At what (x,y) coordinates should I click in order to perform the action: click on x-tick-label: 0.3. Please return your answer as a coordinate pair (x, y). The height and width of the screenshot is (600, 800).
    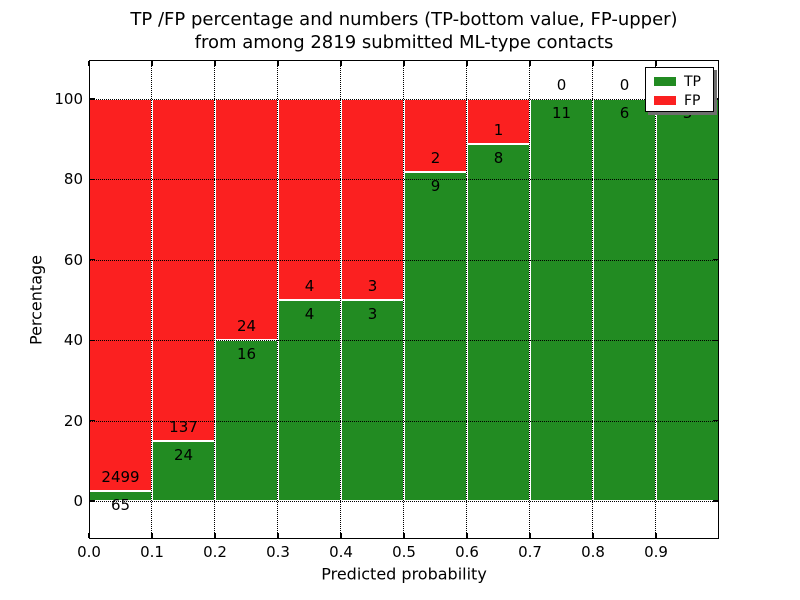
    Looking at the image, I should click on (278, 552).